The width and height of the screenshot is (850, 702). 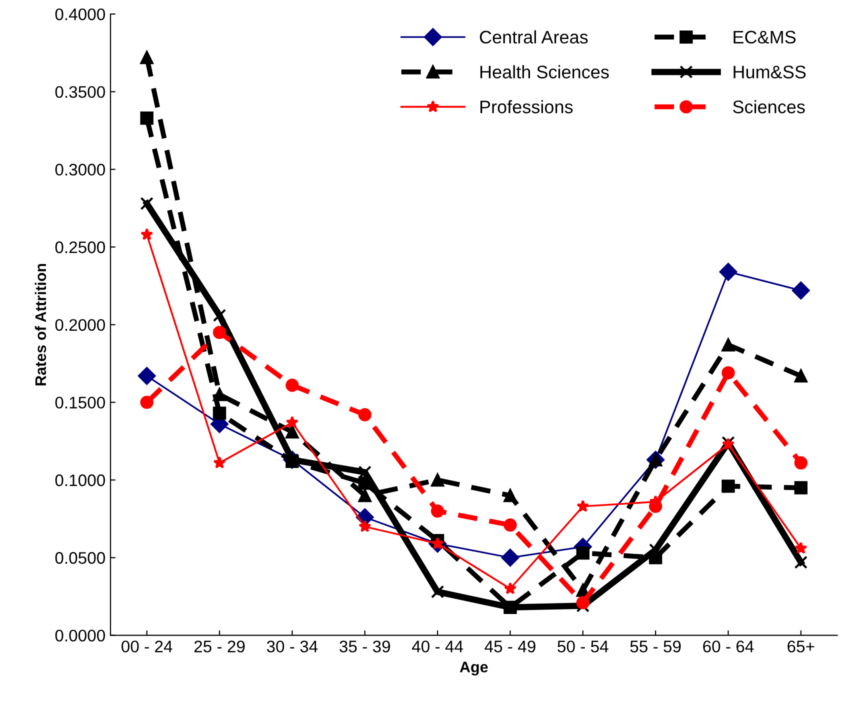 What do you see at coordinates (534, 37) in the screenshot?
I see `legend-label: Central Areas` at bounding box center [534, 37].